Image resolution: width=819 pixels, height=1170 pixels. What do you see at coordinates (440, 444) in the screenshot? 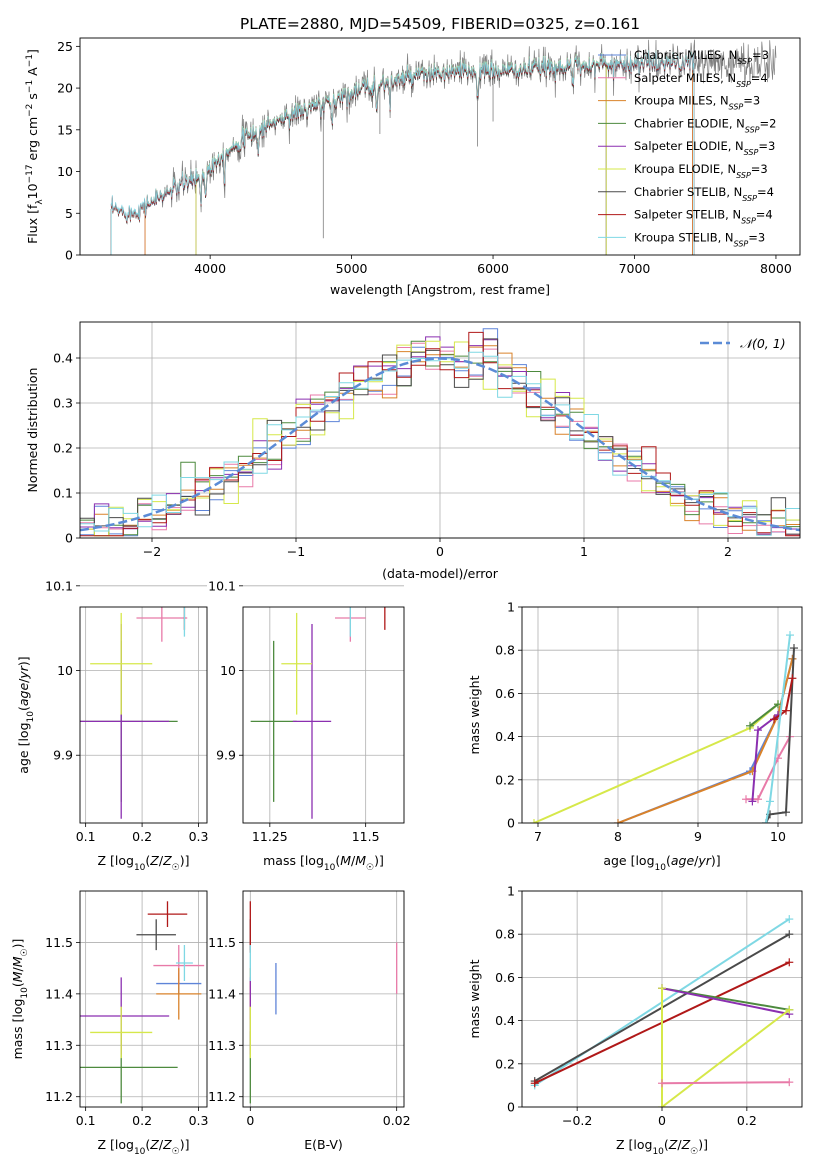
I see `normal-curve` at bounding box center [440, 444].